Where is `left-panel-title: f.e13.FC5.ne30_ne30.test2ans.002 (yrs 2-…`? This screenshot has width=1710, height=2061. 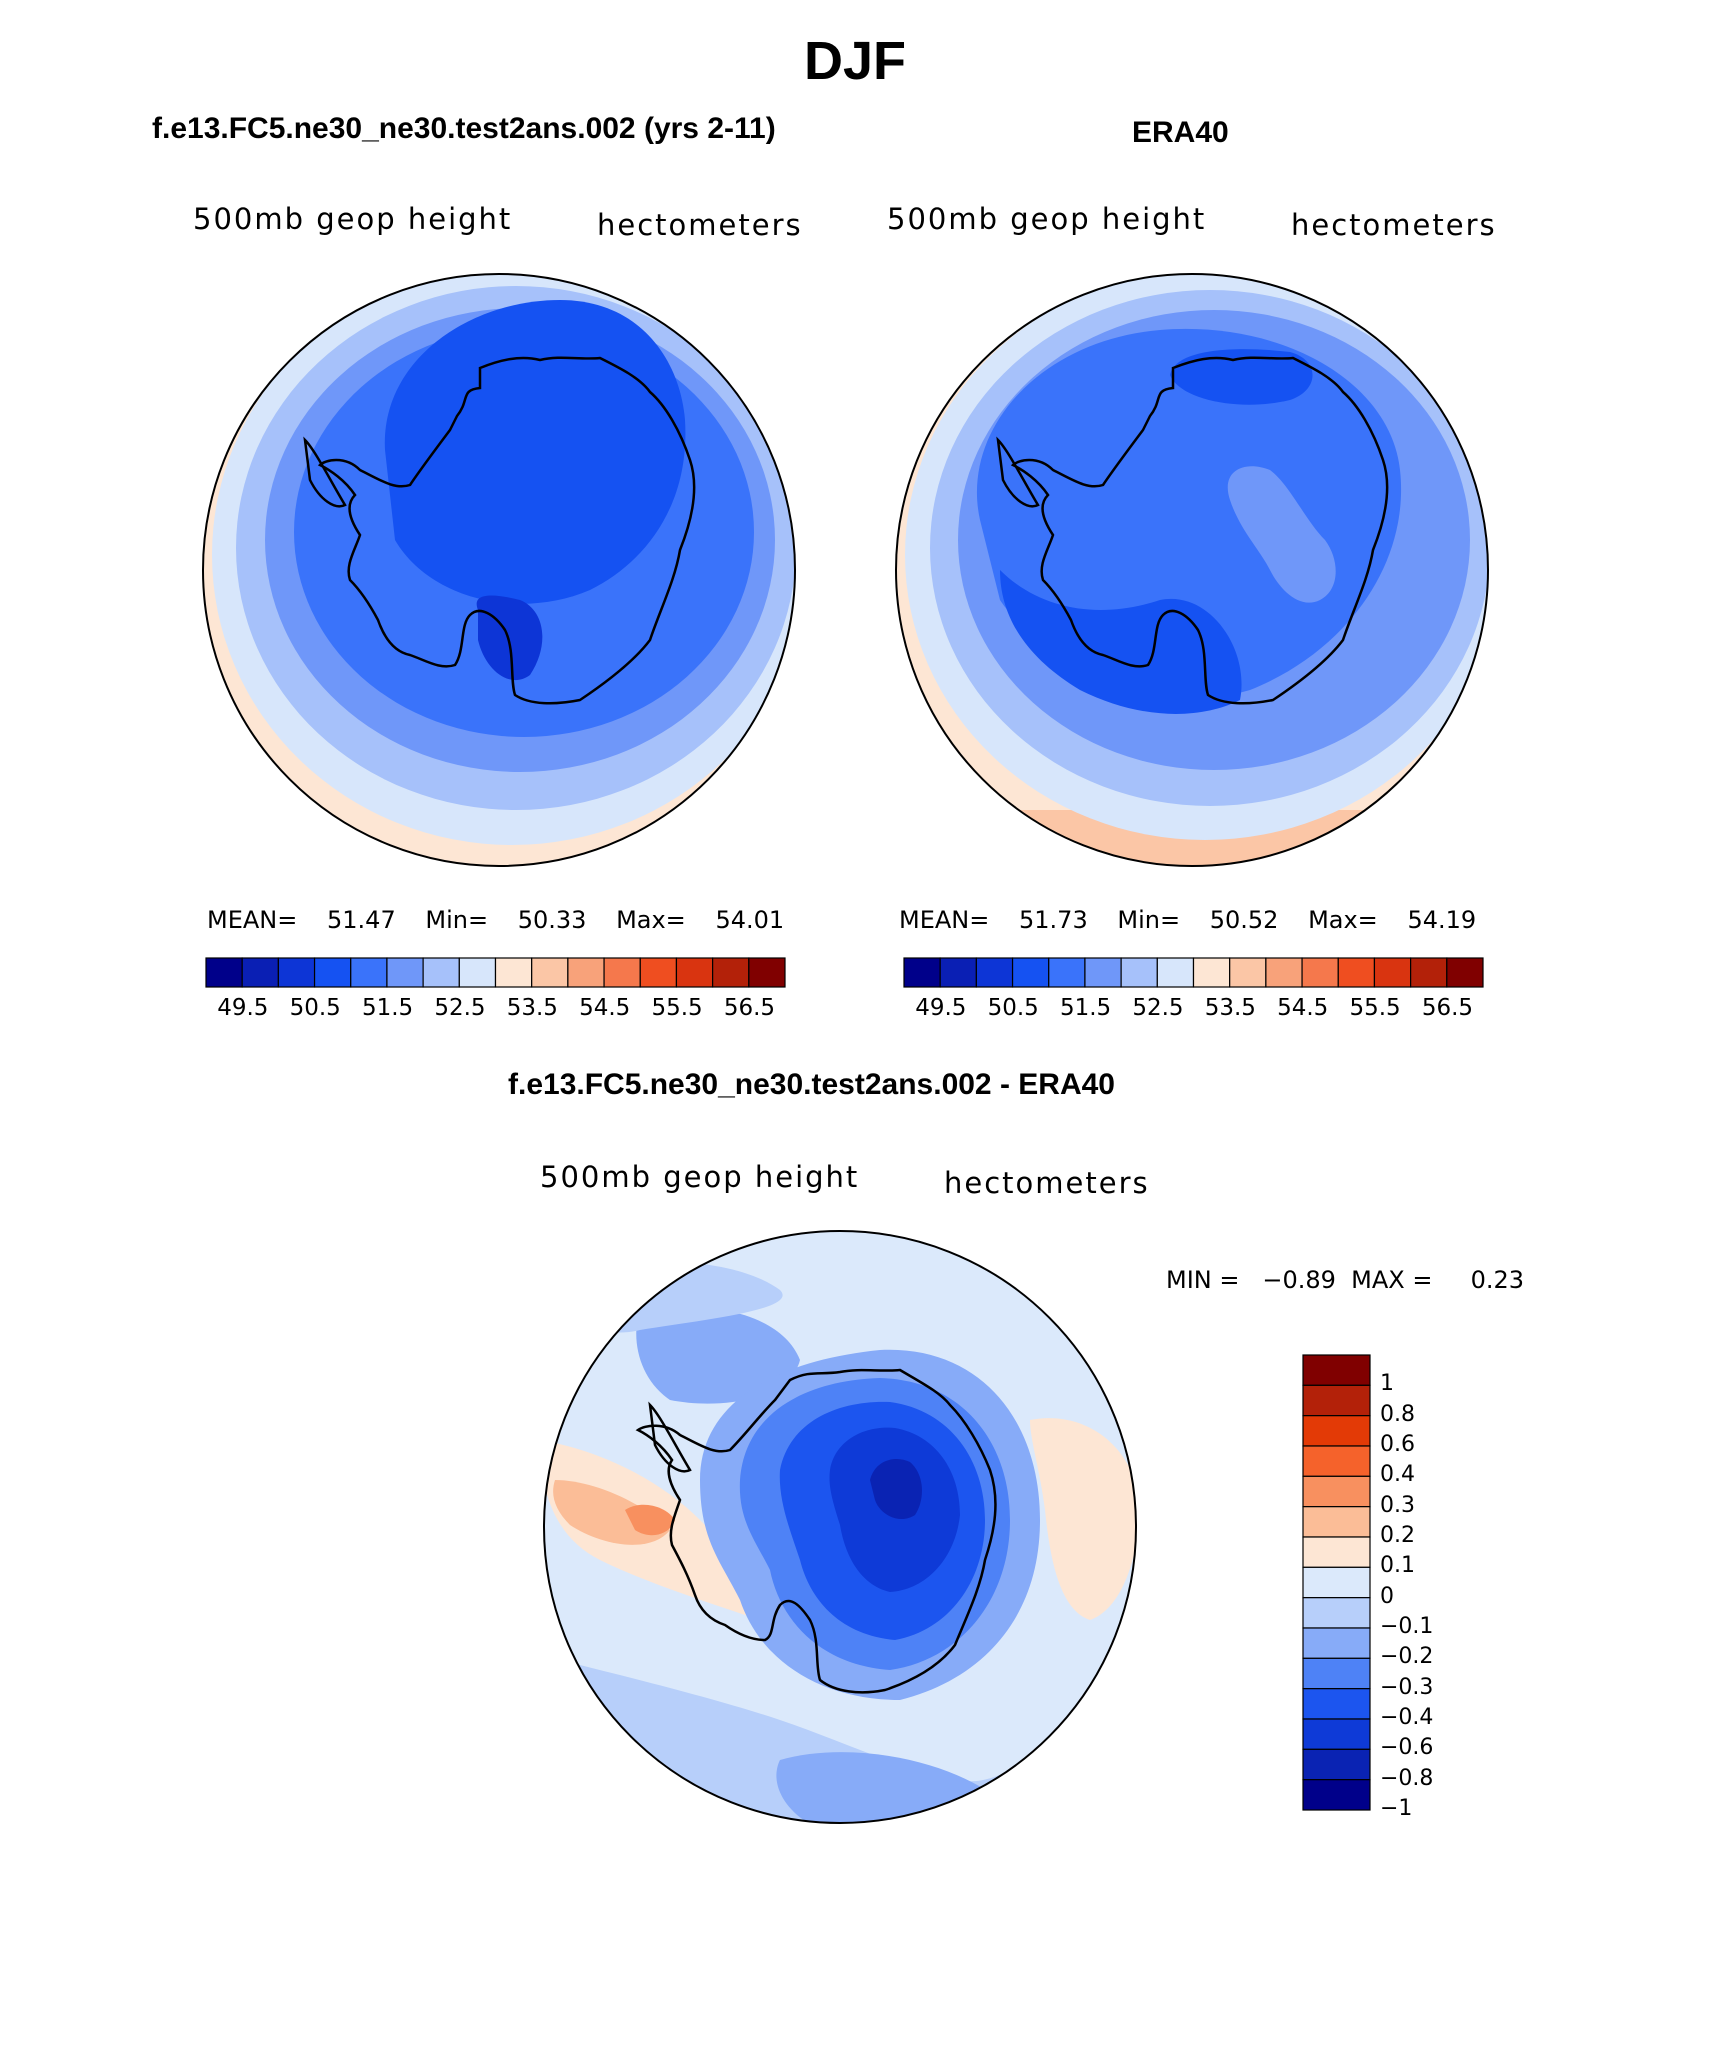
left-panel-title: f.e13.FC5.ne30_ne30.test2ans.002 (yrs 2-… is located at coordinates (464, 128).